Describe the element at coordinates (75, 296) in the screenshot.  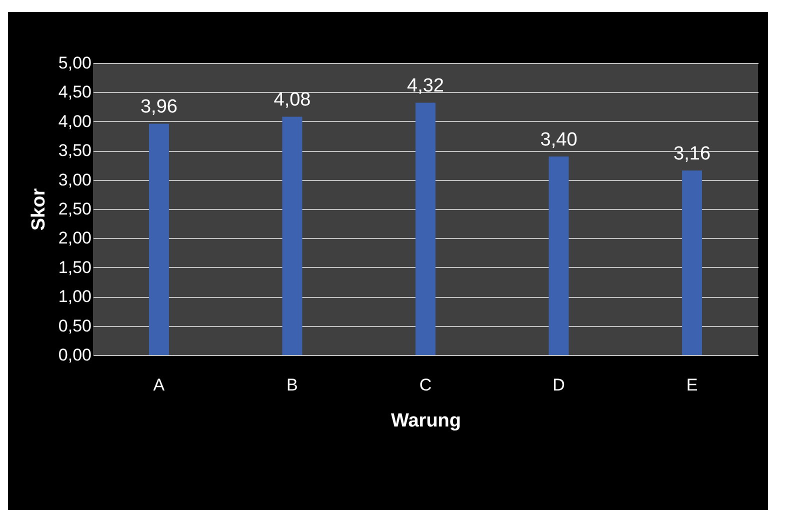
I see `y-tick-label: 1,00` at that location.